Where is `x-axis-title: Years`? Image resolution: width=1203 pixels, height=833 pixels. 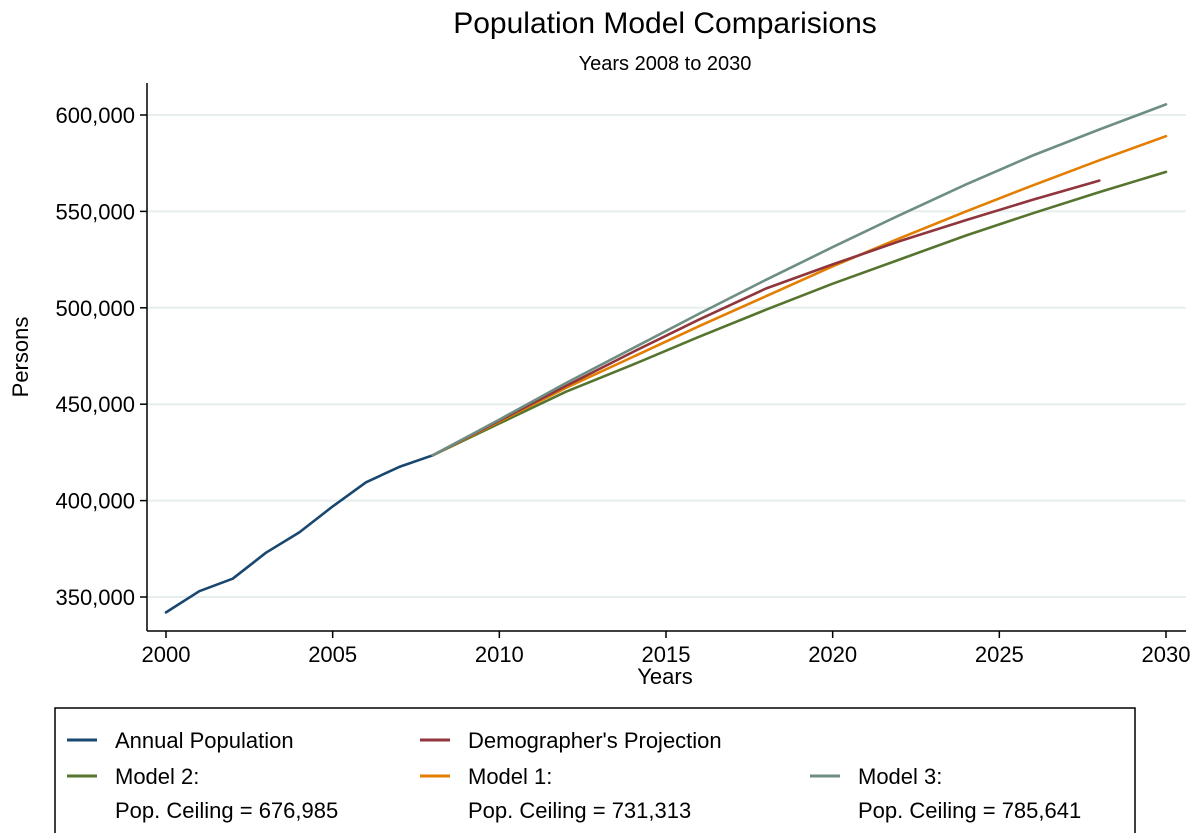 x-axis-title: Years is located at coordinates (664, 676).